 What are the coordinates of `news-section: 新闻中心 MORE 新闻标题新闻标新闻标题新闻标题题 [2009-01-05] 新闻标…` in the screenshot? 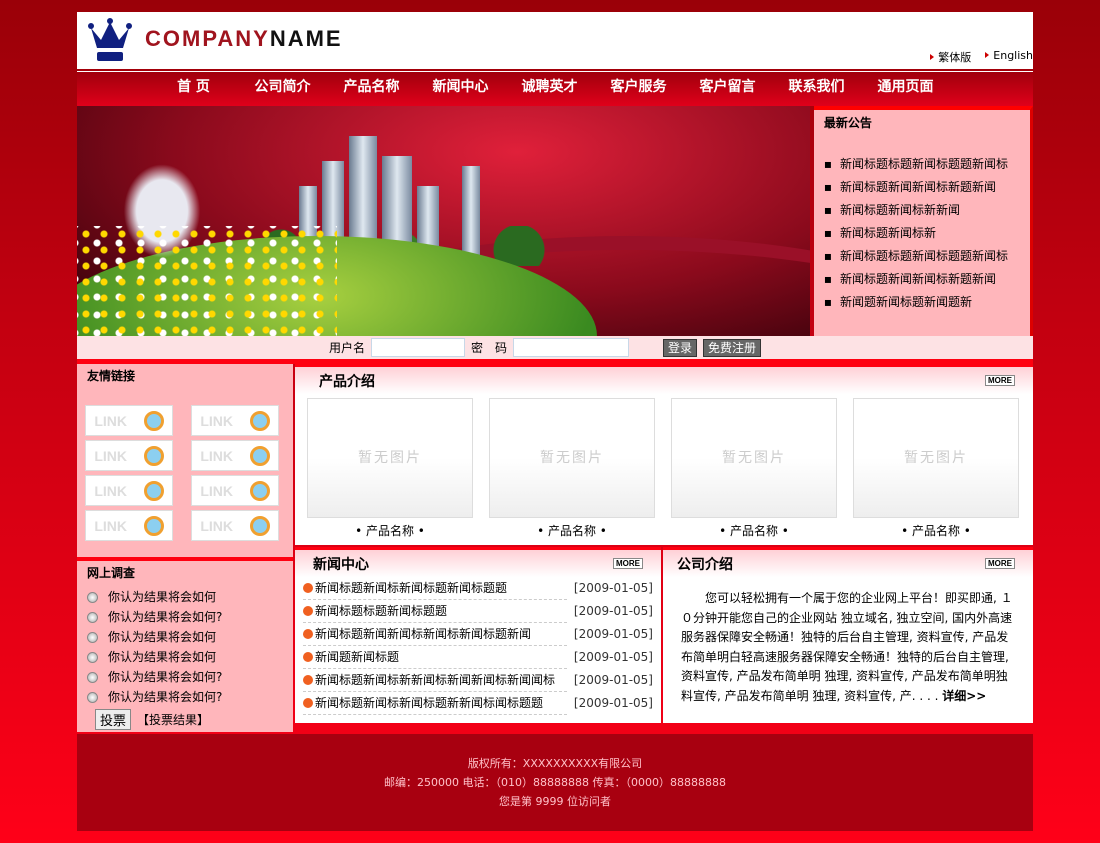 It's located at (478, 635).